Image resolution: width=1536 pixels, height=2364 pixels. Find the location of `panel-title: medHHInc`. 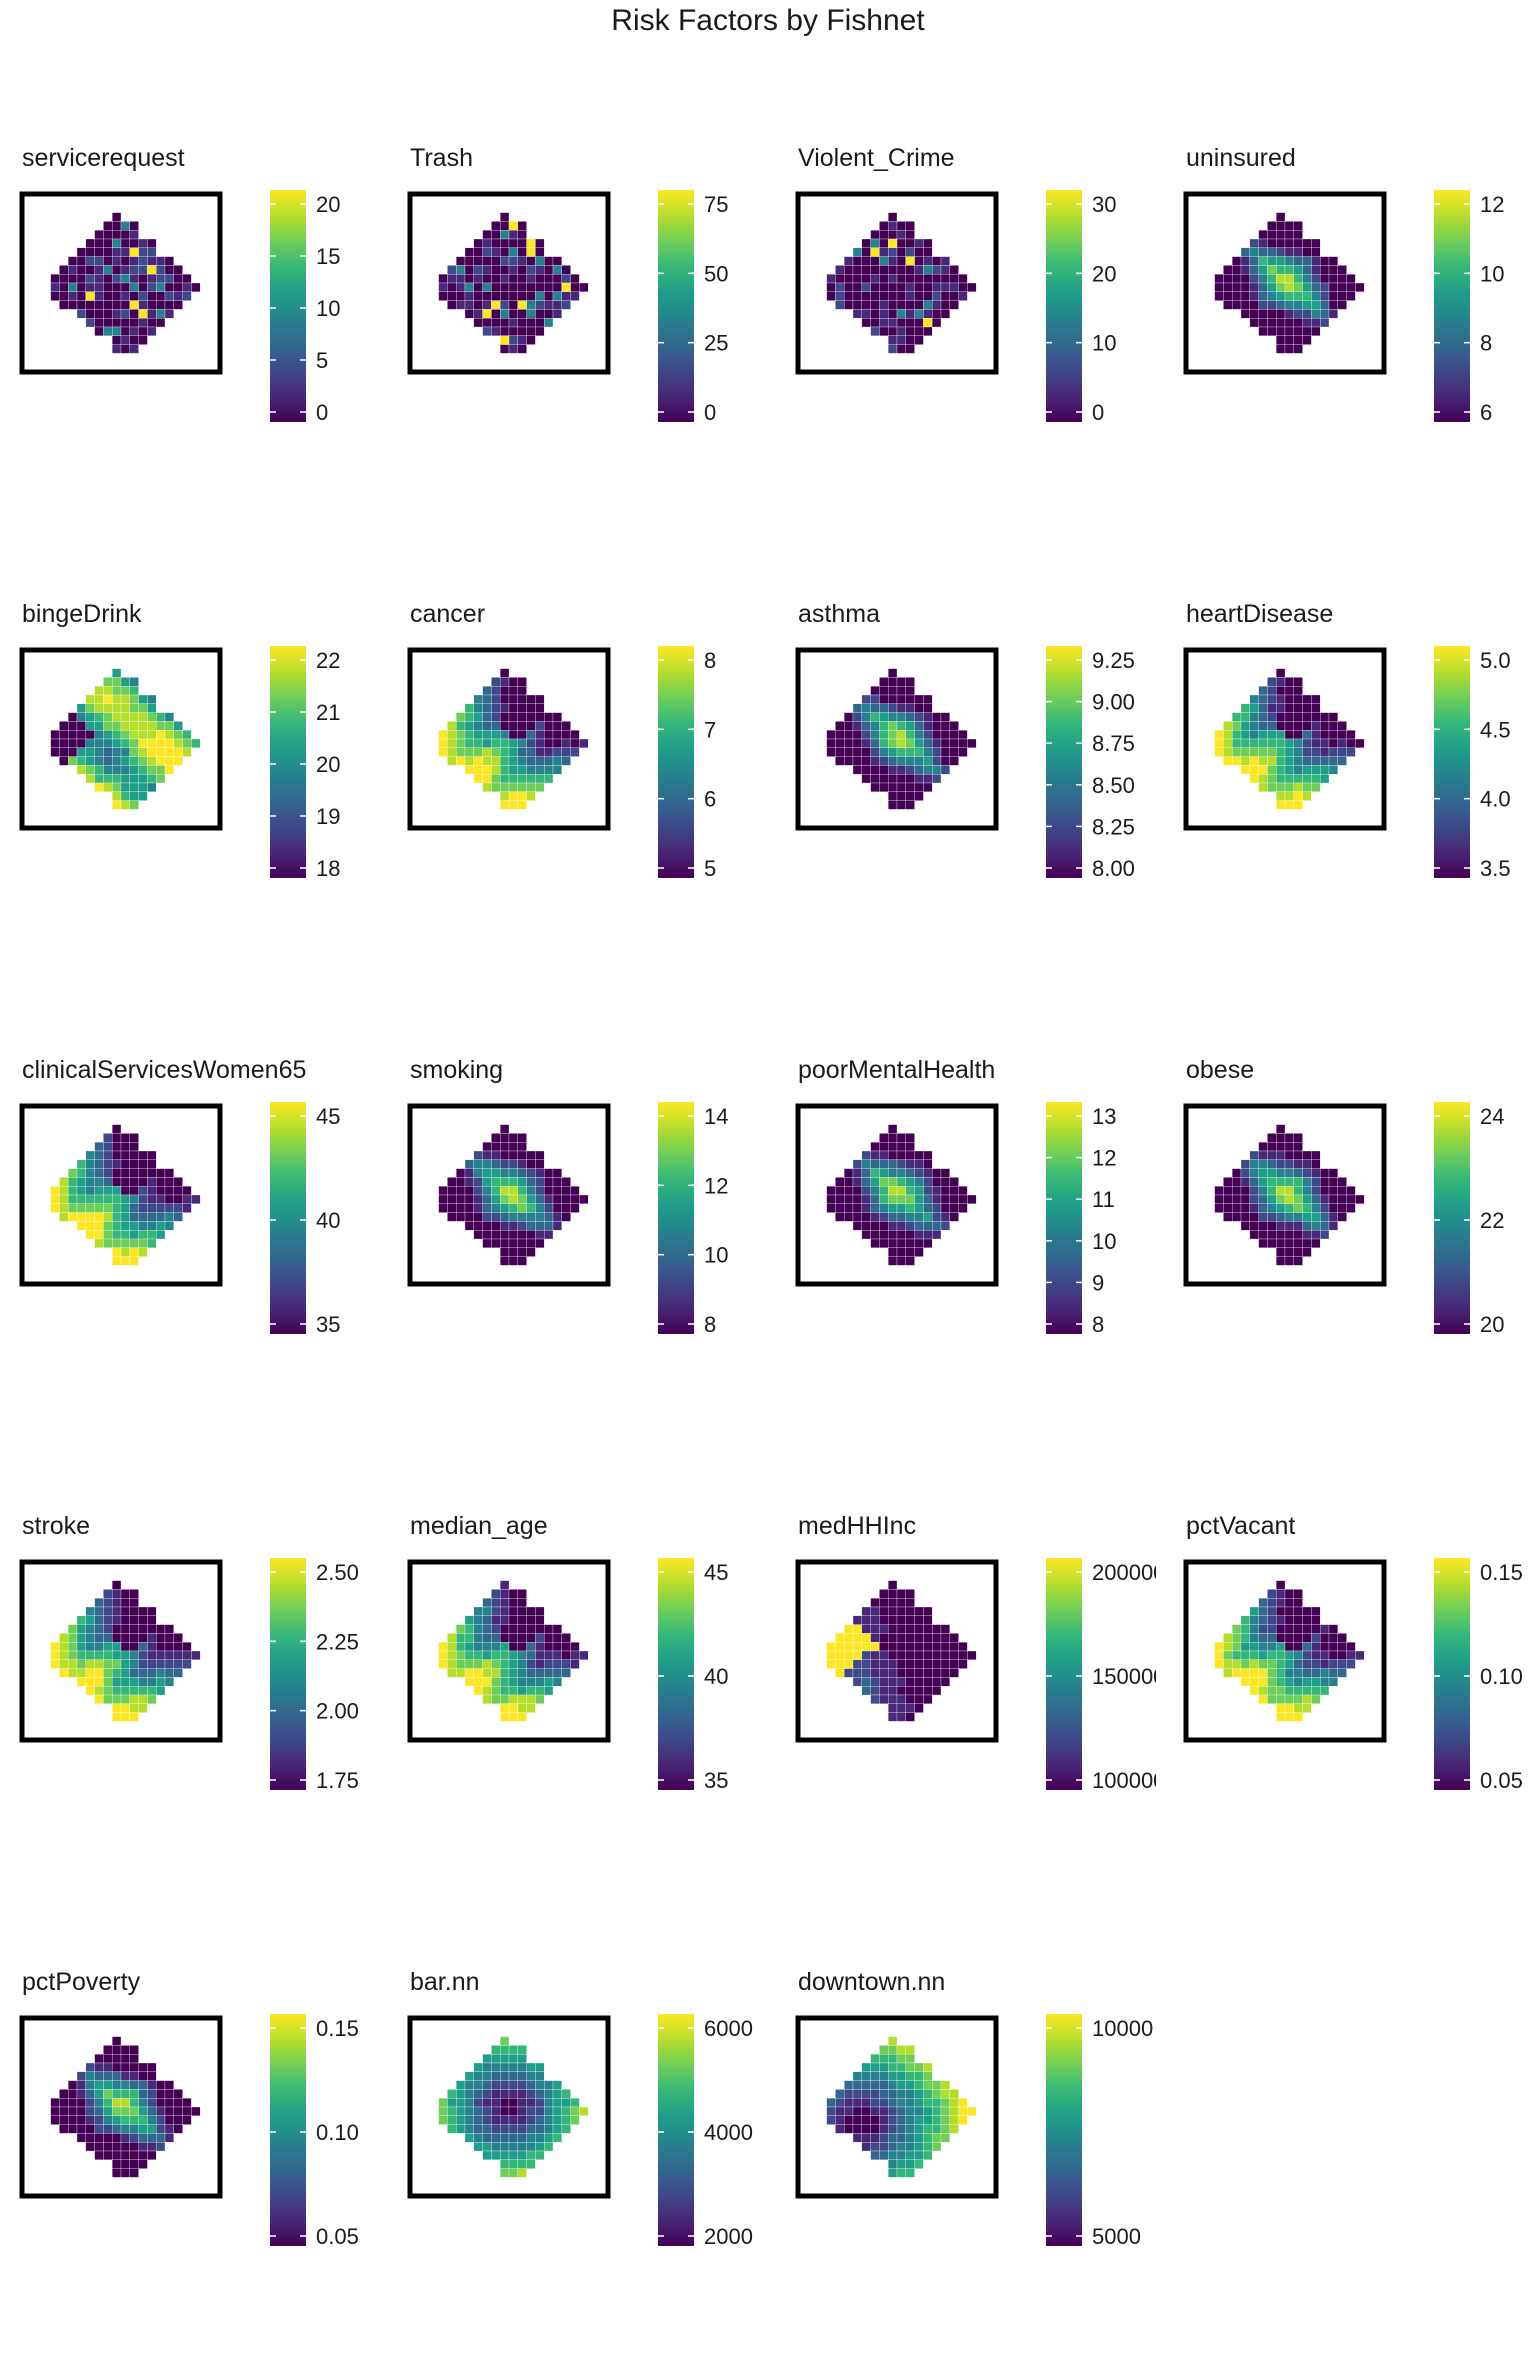

panel-title: medHHInc is located at coordinates (857, 1526).